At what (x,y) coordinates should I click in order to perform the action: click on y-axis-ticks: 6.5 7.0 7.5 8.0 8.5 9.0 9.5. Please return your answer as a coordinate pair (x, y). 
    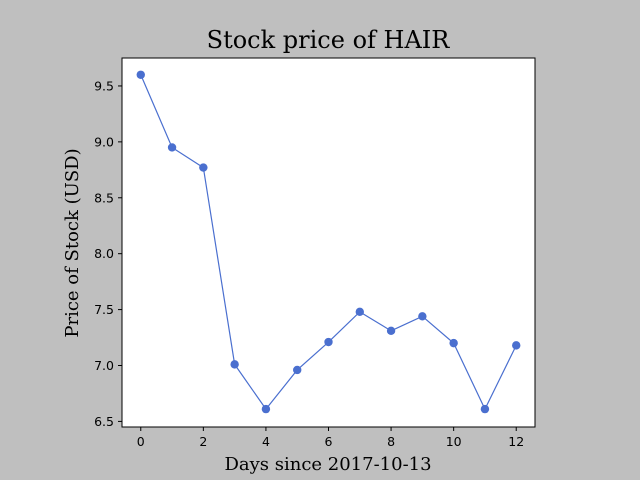
    Looking at the image, I should click on (108, 253).